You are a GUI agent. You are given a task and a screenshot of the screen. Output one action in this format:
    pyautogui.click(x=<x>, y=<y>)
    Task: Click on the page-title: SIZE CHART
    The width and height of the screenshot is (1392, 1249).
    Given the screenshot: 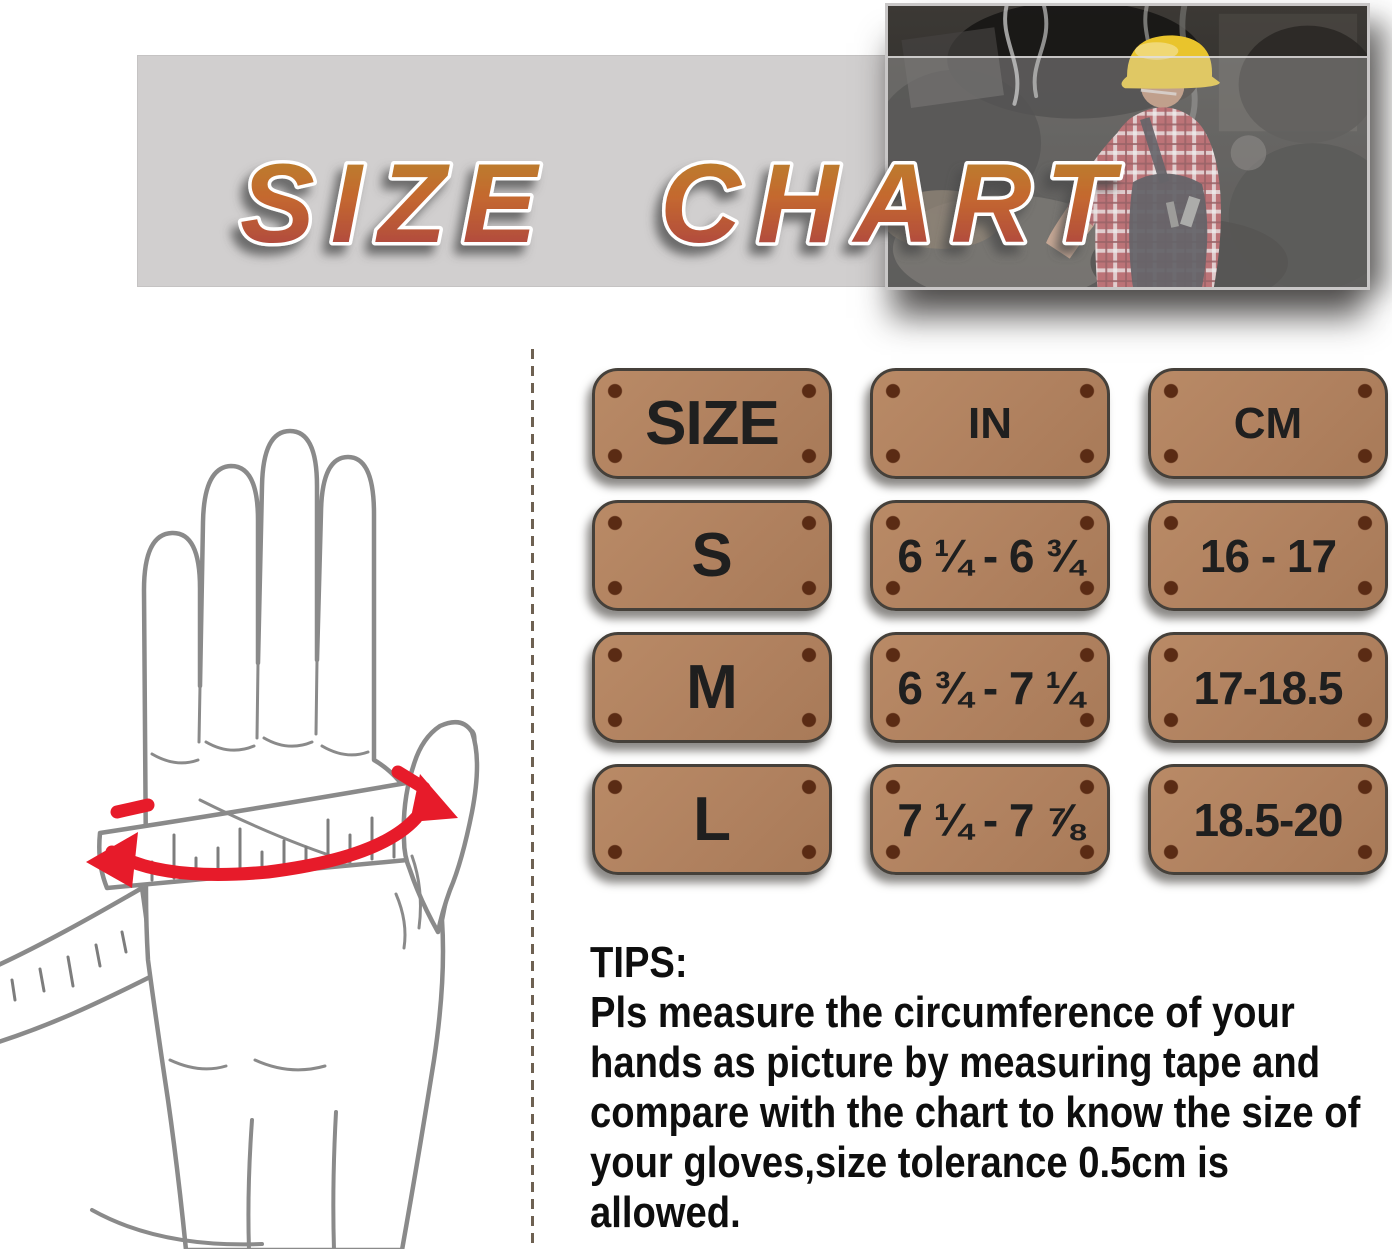 What is the action you would take?
    pyautogui.click(x=683, y=204)
    